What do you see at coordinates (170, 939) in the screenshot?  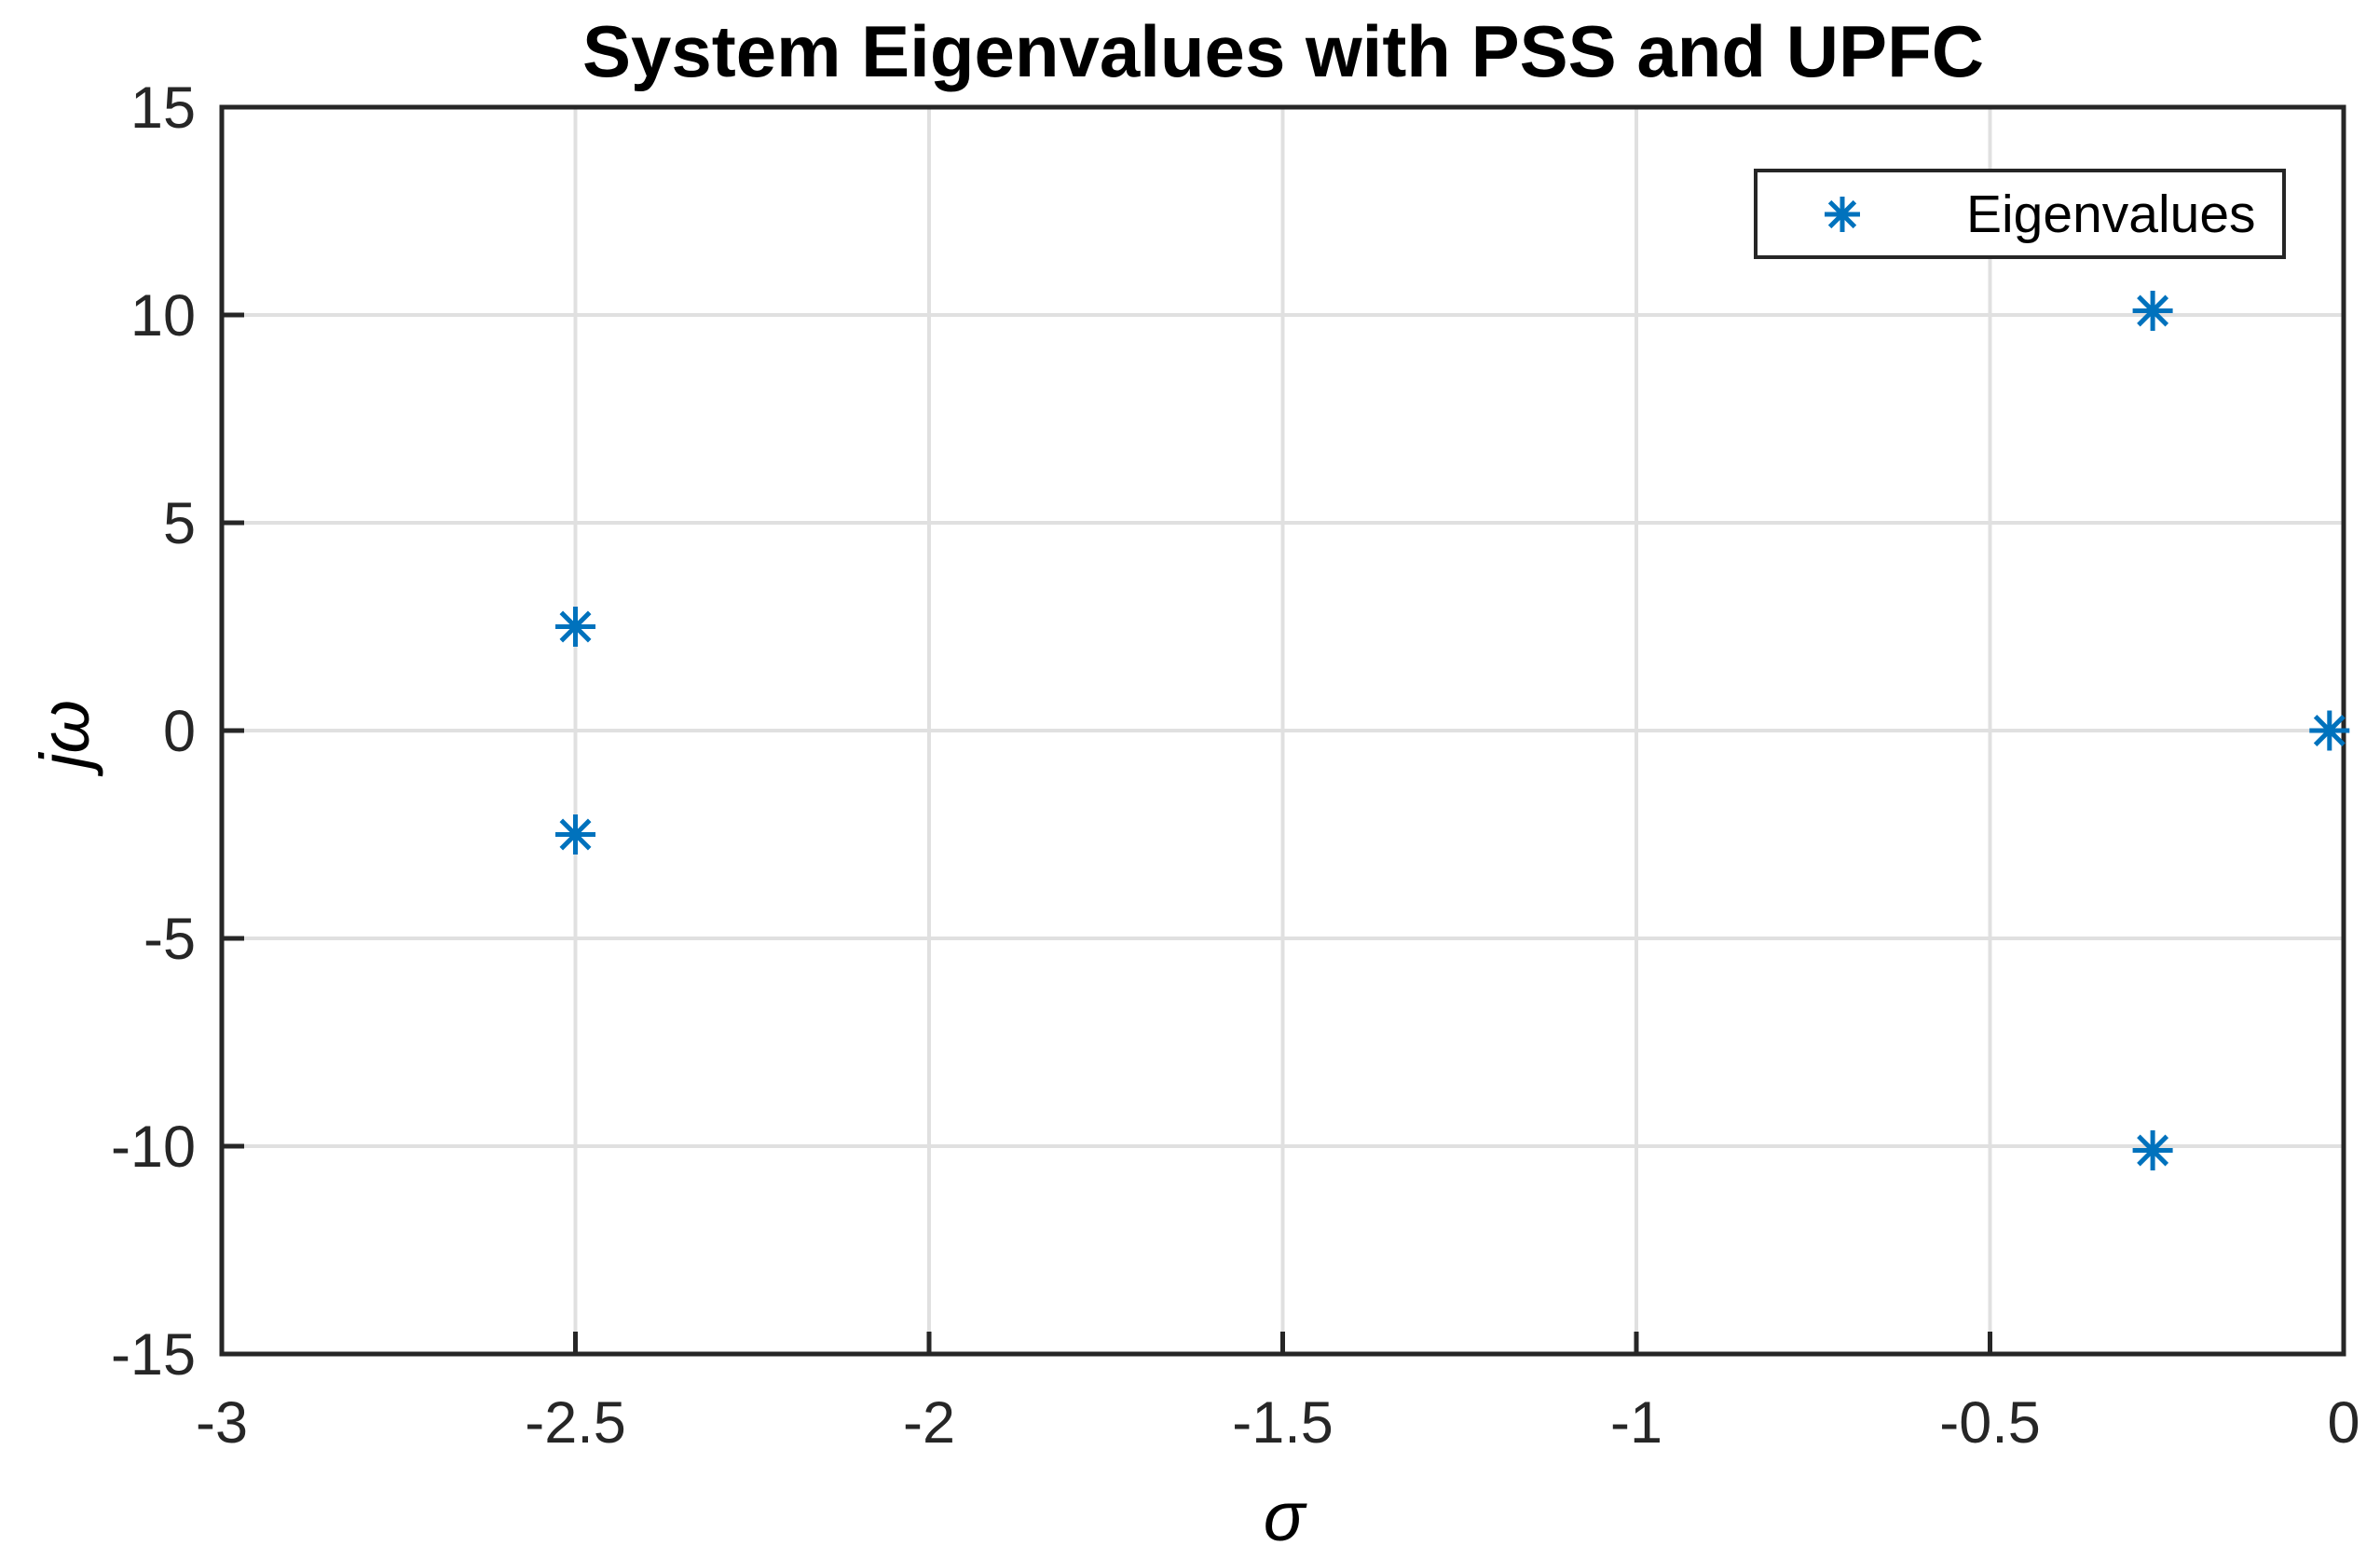 I see `y-tick-label: -5` at bounding box center [170, 939].